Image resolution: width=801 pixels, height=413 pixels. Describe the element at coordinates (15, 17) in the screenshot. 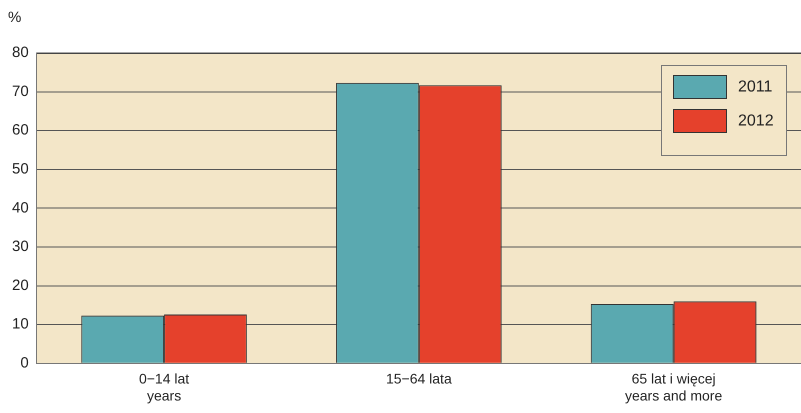

I see `y-axis-title: %` at that location.